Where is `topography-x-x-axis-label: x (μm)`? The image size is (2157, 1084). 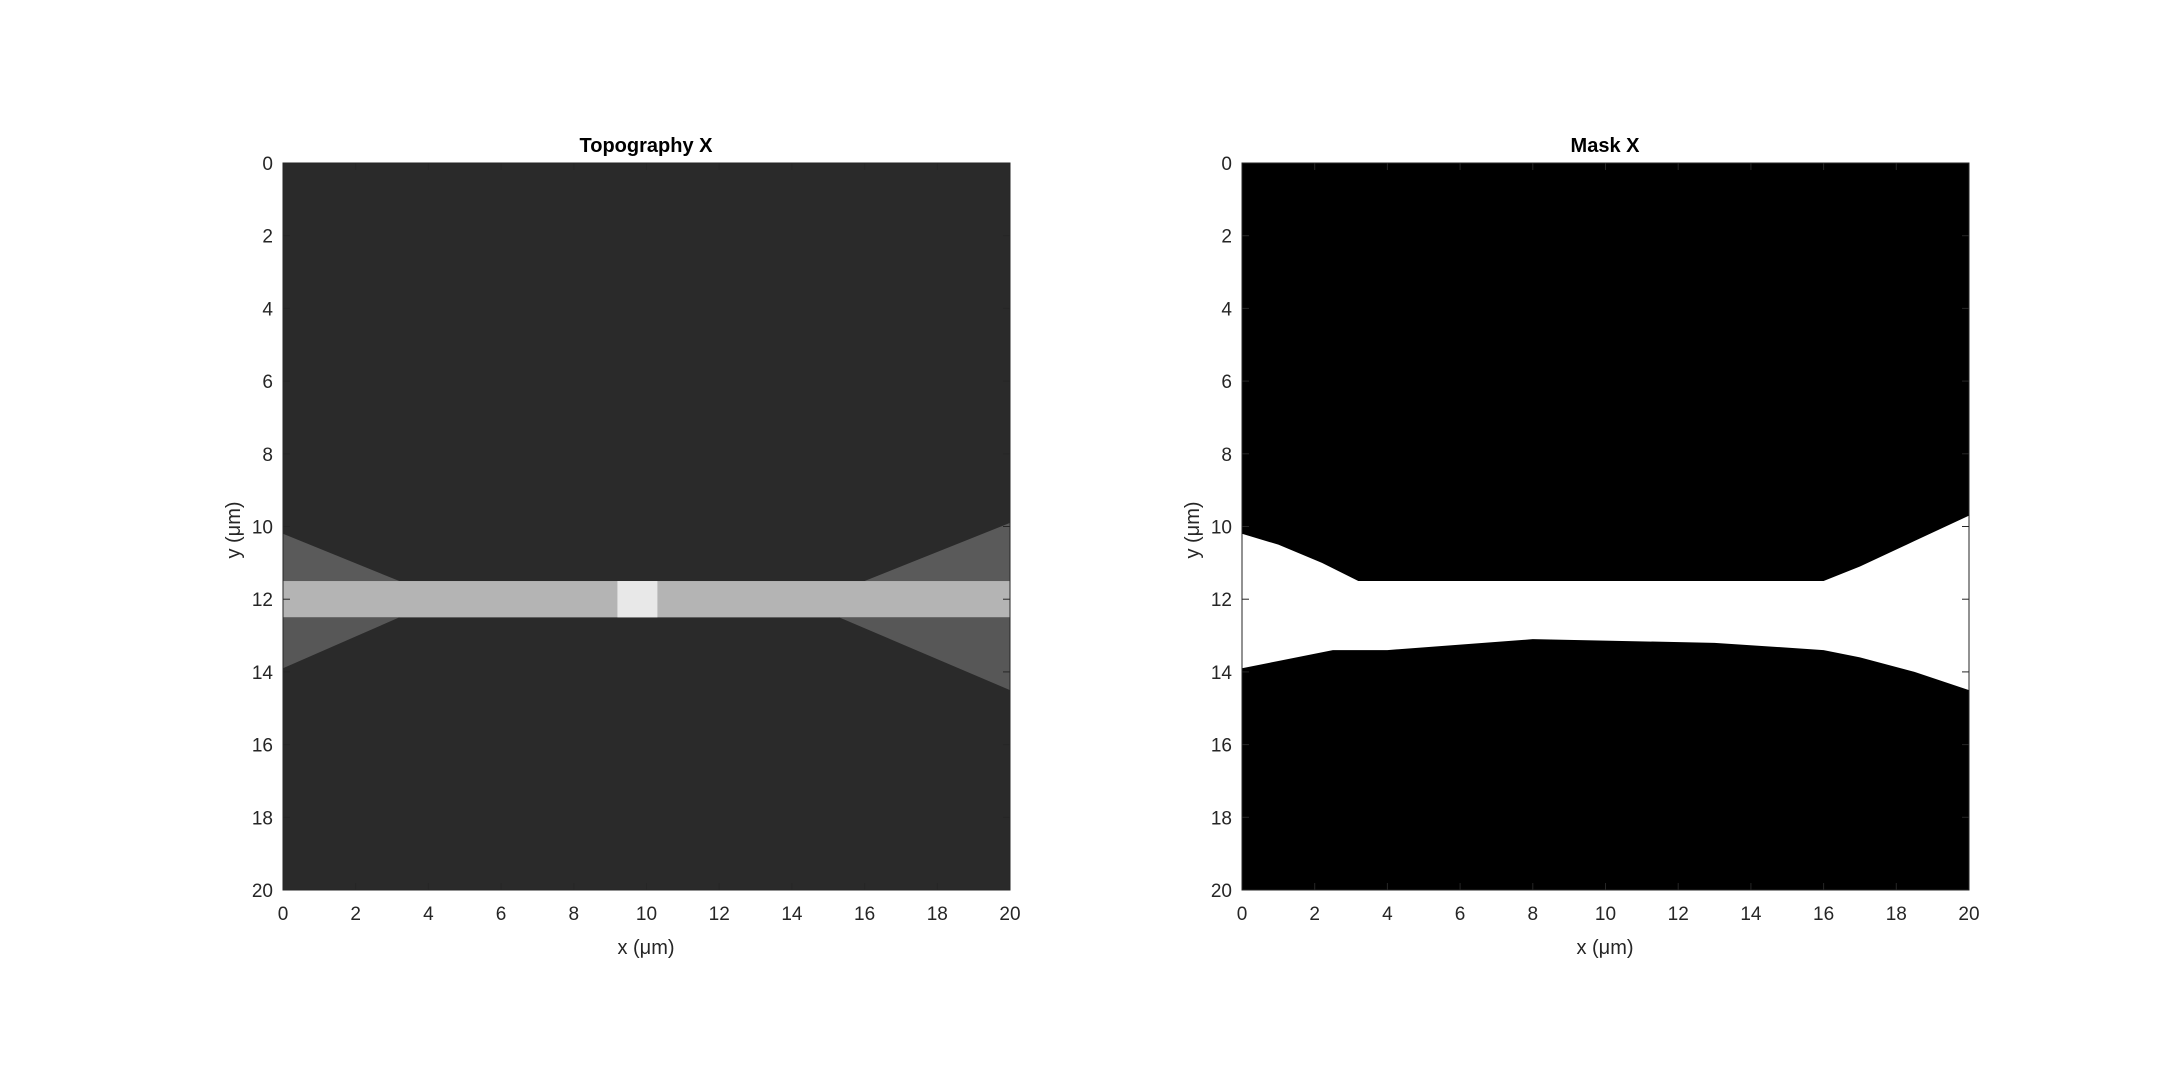 topography-x-x-axis-label: x (μm) is located at coordinates (645, 948).